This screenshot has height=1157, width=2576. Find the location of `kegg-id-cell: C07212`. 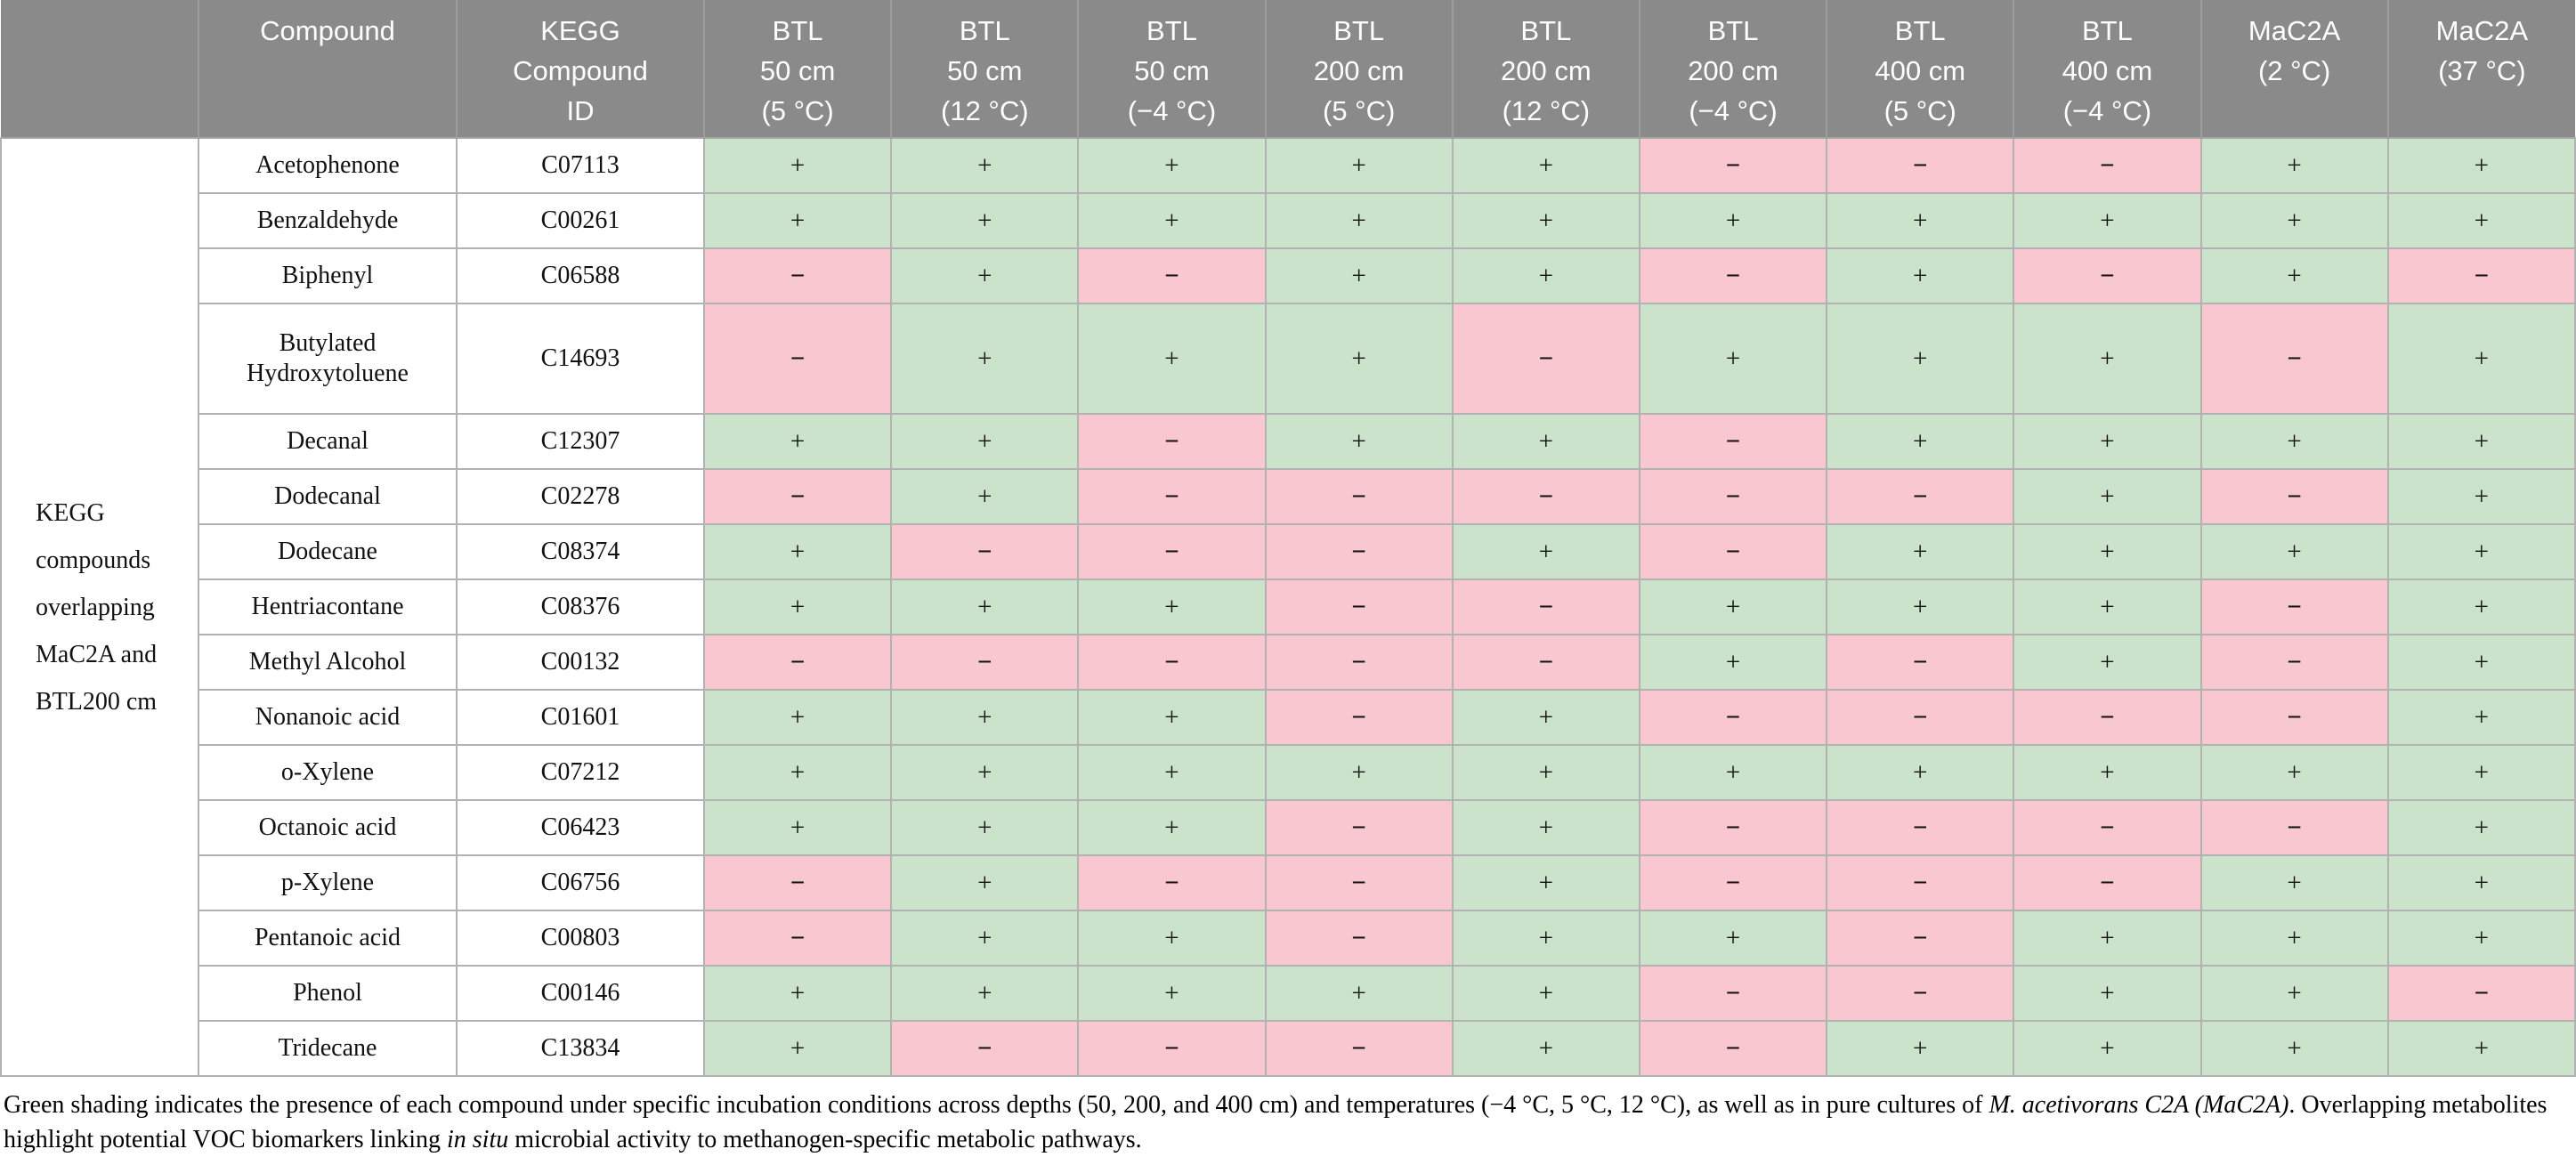

kegg-id-cell: C07212 is located at coordinates (580, 773).